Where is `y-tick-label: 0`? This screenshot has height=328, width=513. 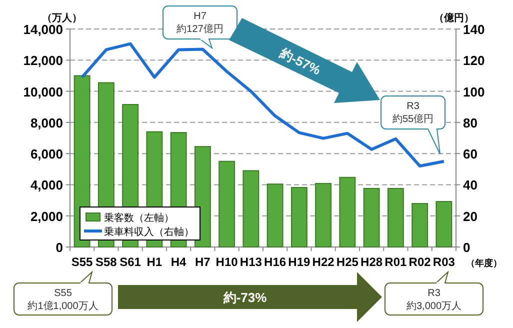
y-tick-label: 0 is located at coordinates (59, 247).